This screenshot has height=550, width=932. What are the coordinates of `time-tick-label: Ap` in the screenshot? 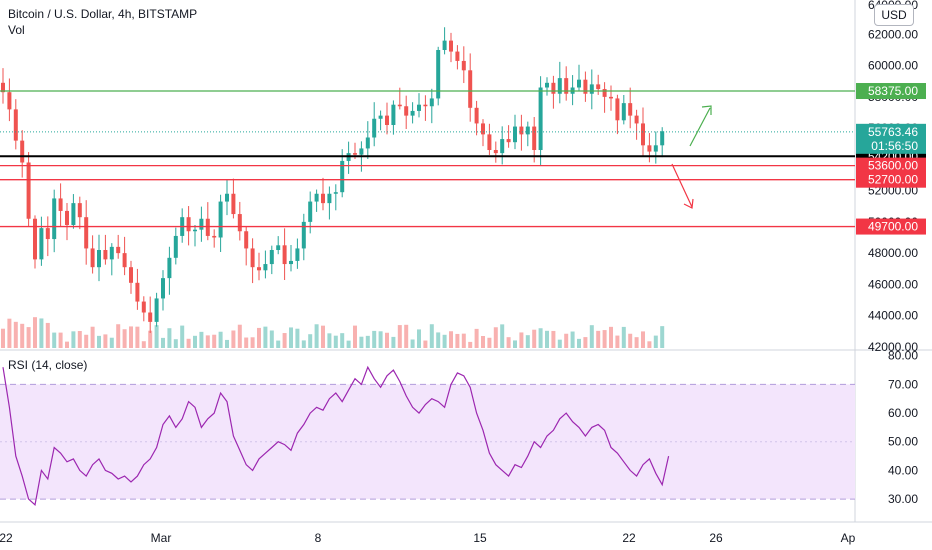 It's located at (848, 538).